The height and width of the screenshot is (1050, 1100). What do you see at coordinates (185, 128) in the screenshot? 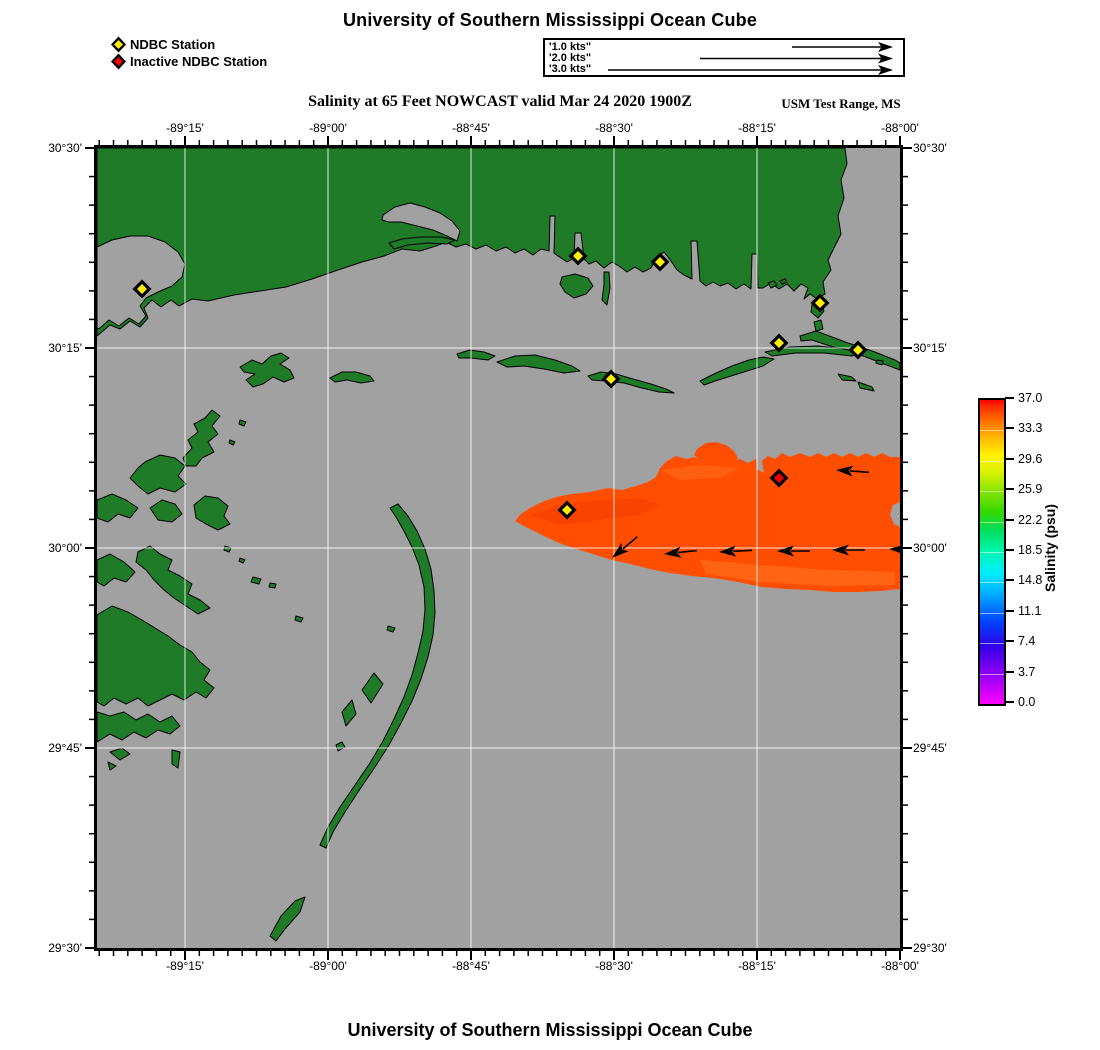
I see `x-axis-label-top: -89°15'` at bounding box center [185, 128].